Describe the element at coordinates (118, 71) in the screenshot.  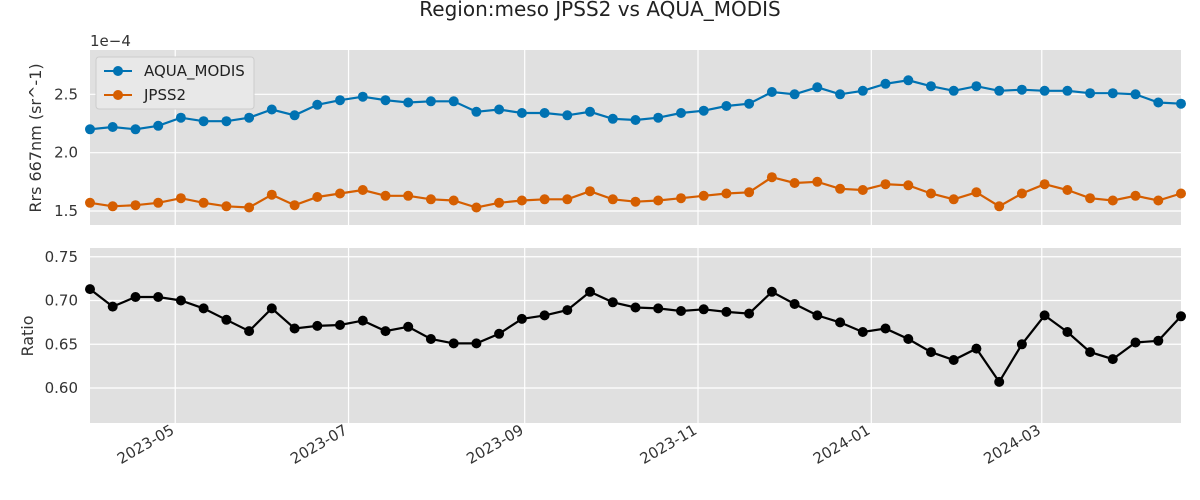
I see `legend-marker-aqua` at that location.